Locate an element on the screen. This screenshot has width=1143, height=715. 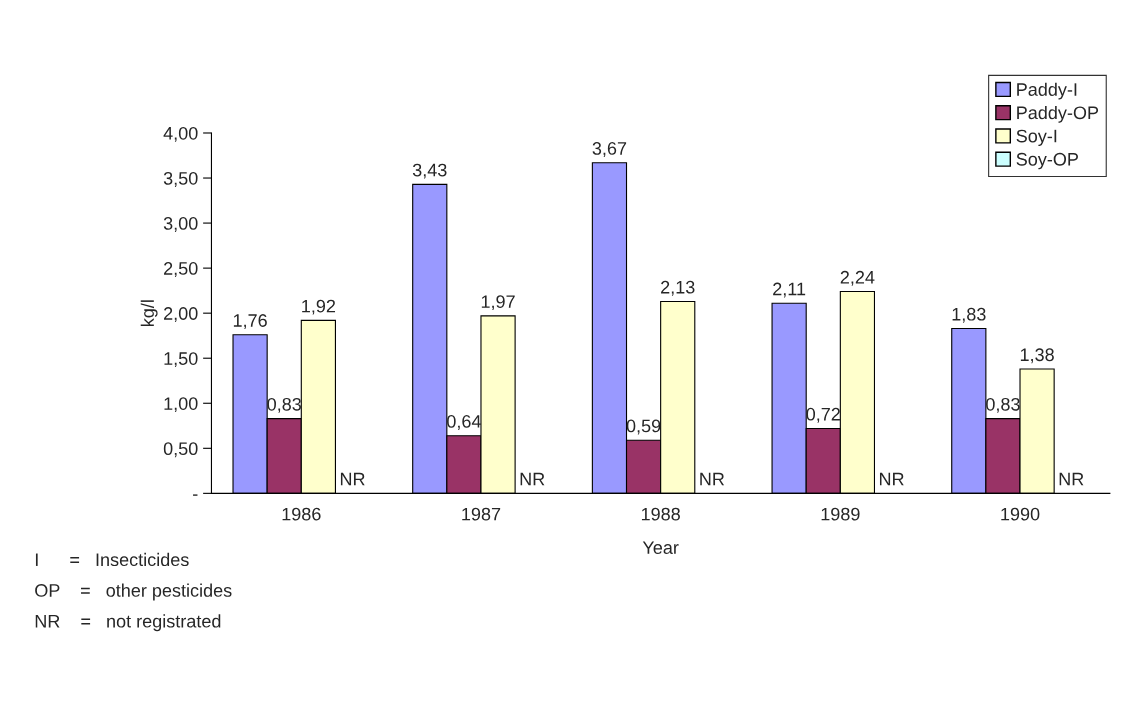
data-label: 1,38 is located at coordinates (1037, 356).